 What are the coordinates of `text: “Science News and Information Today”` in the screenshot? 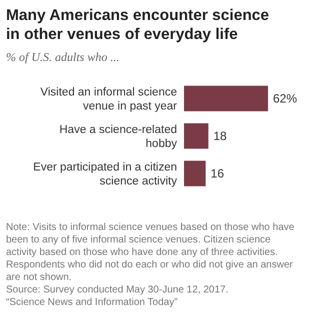 It's located at (92, 302).